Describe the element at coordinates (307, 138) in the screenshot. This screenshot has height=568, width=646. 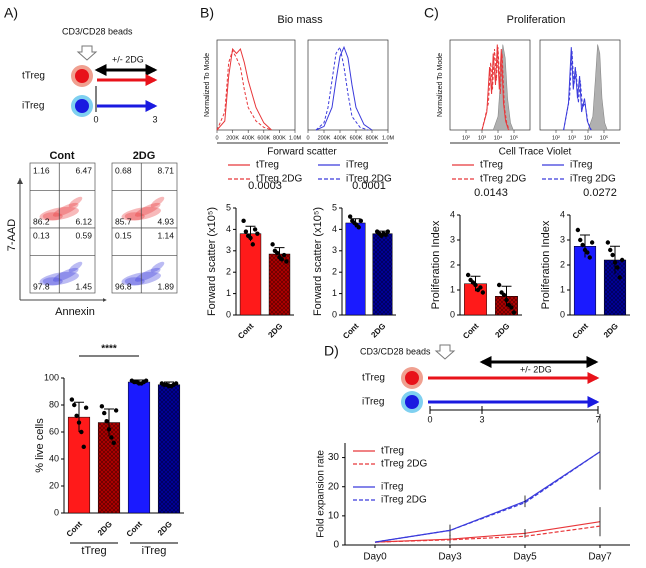
I see `x-tick-label: 0` at that location.